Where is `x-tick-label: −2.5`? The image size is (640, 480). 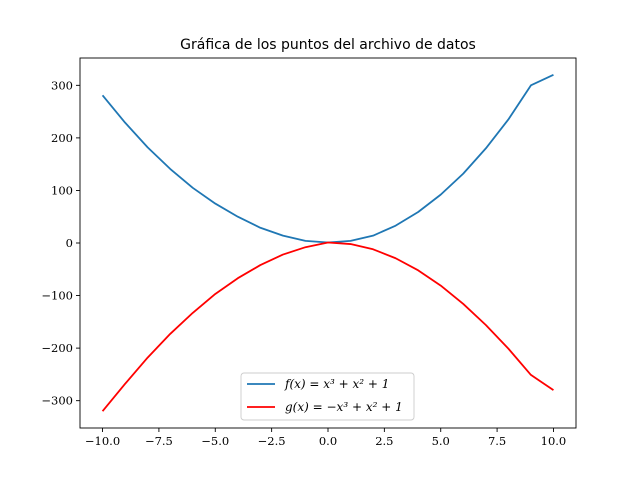
x-tick-label: −2.5 is located at coordinates (272, 441).